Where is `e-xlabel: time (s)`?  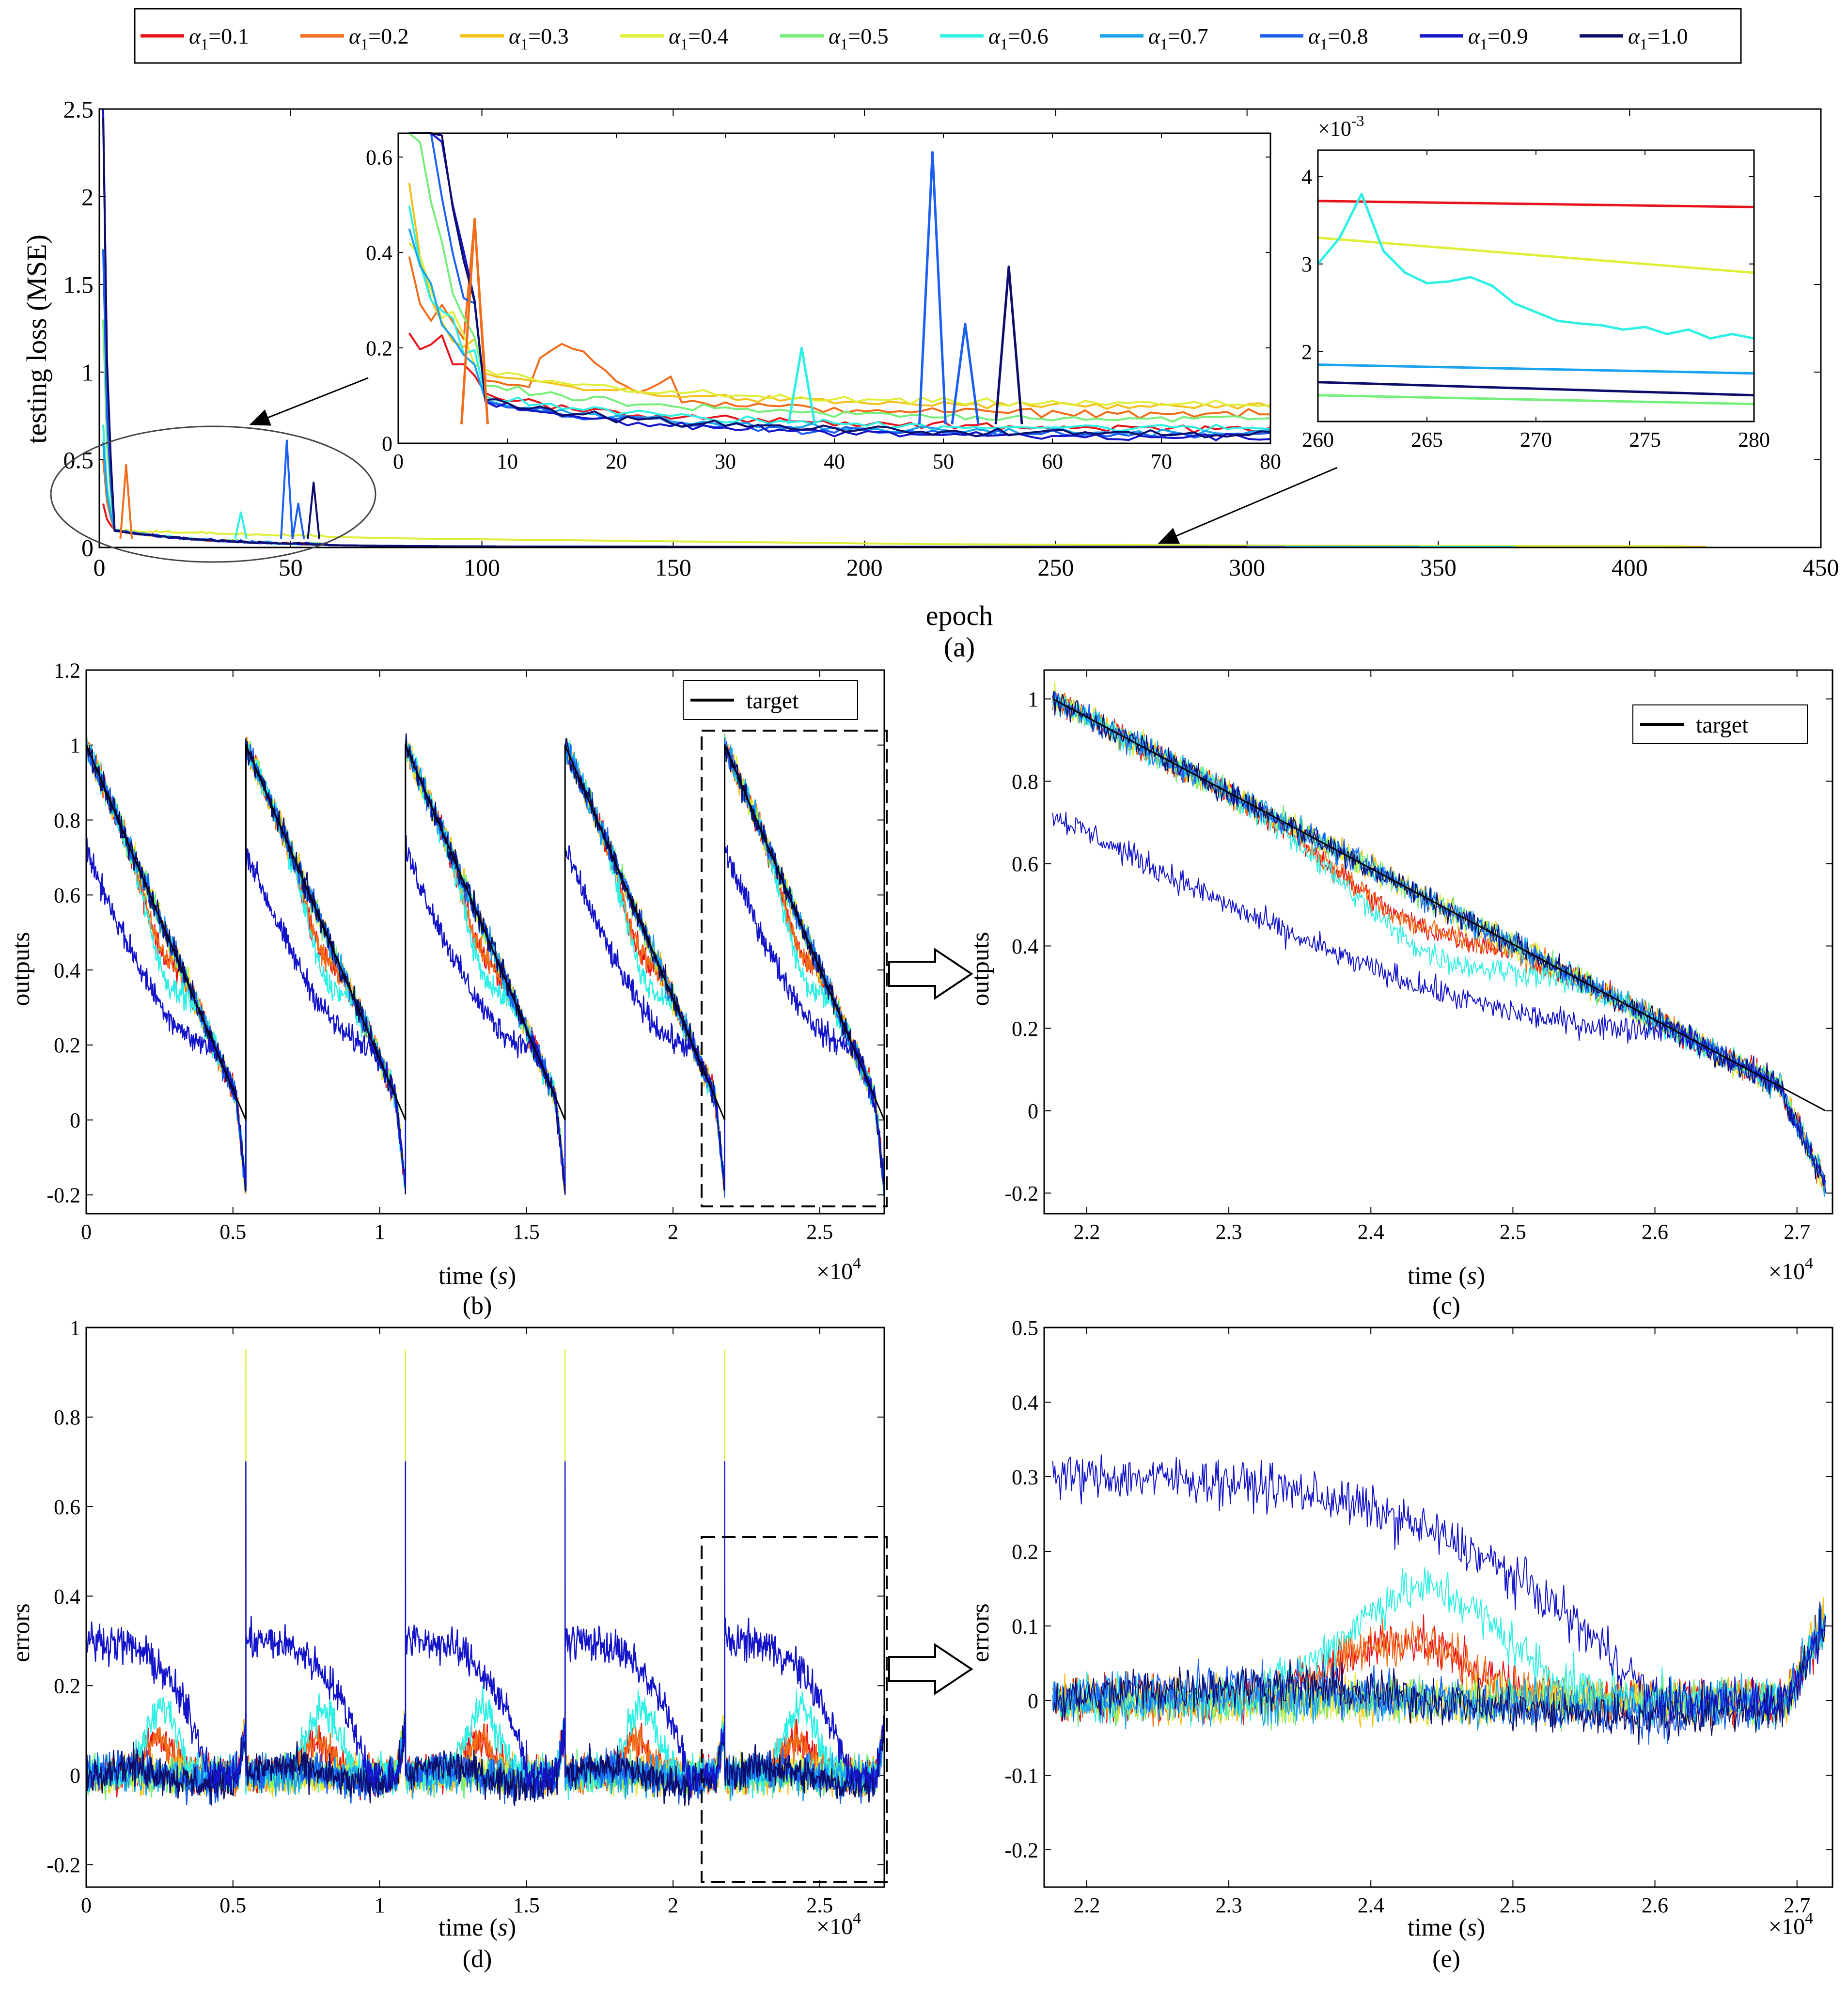
e-xlabel: time (s) is located at coordinates (1446, 1927).